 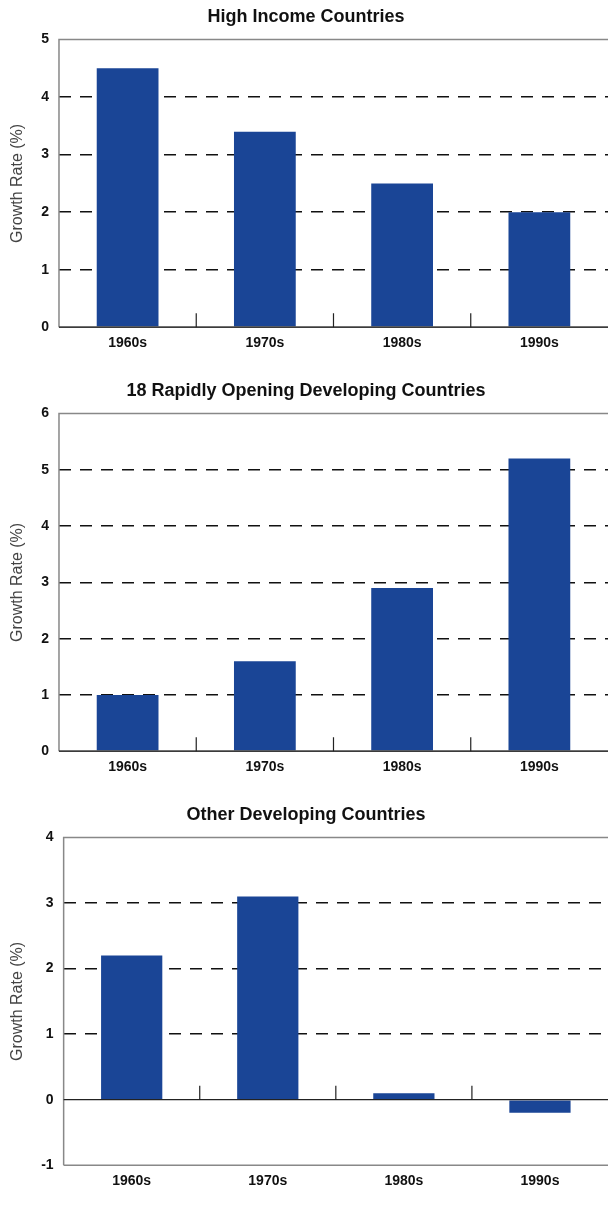 I want to click on chart-title: 18 Rapidly Opening Developing Countries, so click(x=306, y=389).